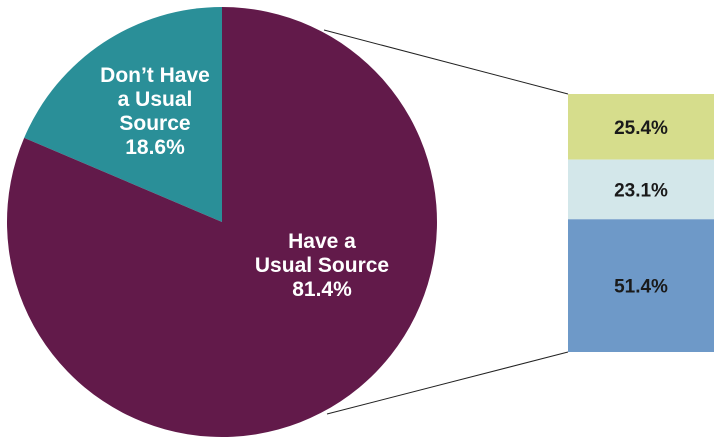 The height and width of the screenshot is (438, 714). I want to click on bar-segment-label-0: 25.4%, so click(641, 128).